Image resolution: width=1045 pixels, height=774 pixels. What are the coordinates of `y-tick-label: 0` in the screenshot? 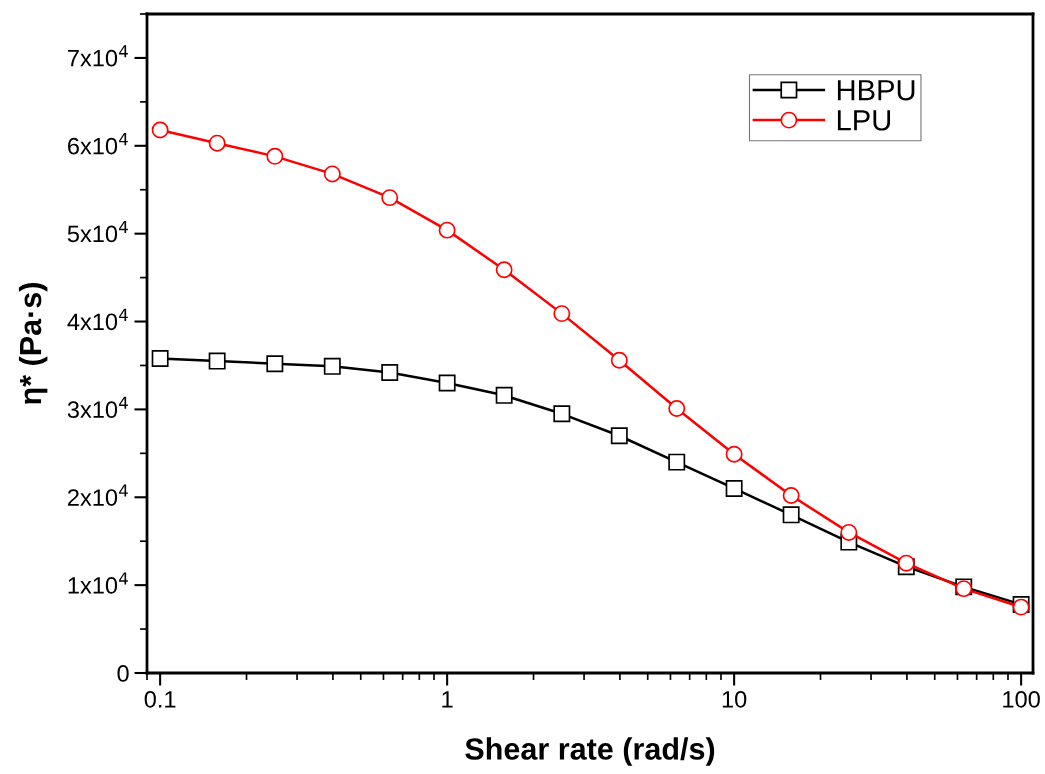 It's located at (123, 673).